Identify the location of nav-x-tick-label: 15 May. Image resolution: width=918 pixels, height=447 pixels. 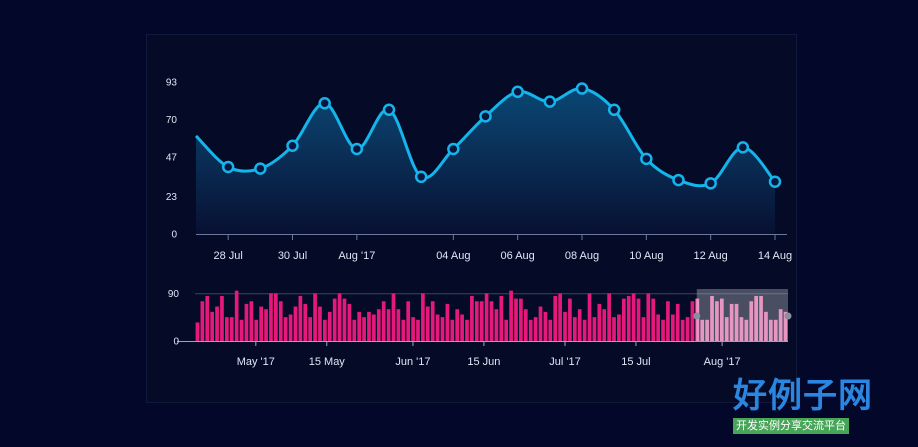
(327, 362).